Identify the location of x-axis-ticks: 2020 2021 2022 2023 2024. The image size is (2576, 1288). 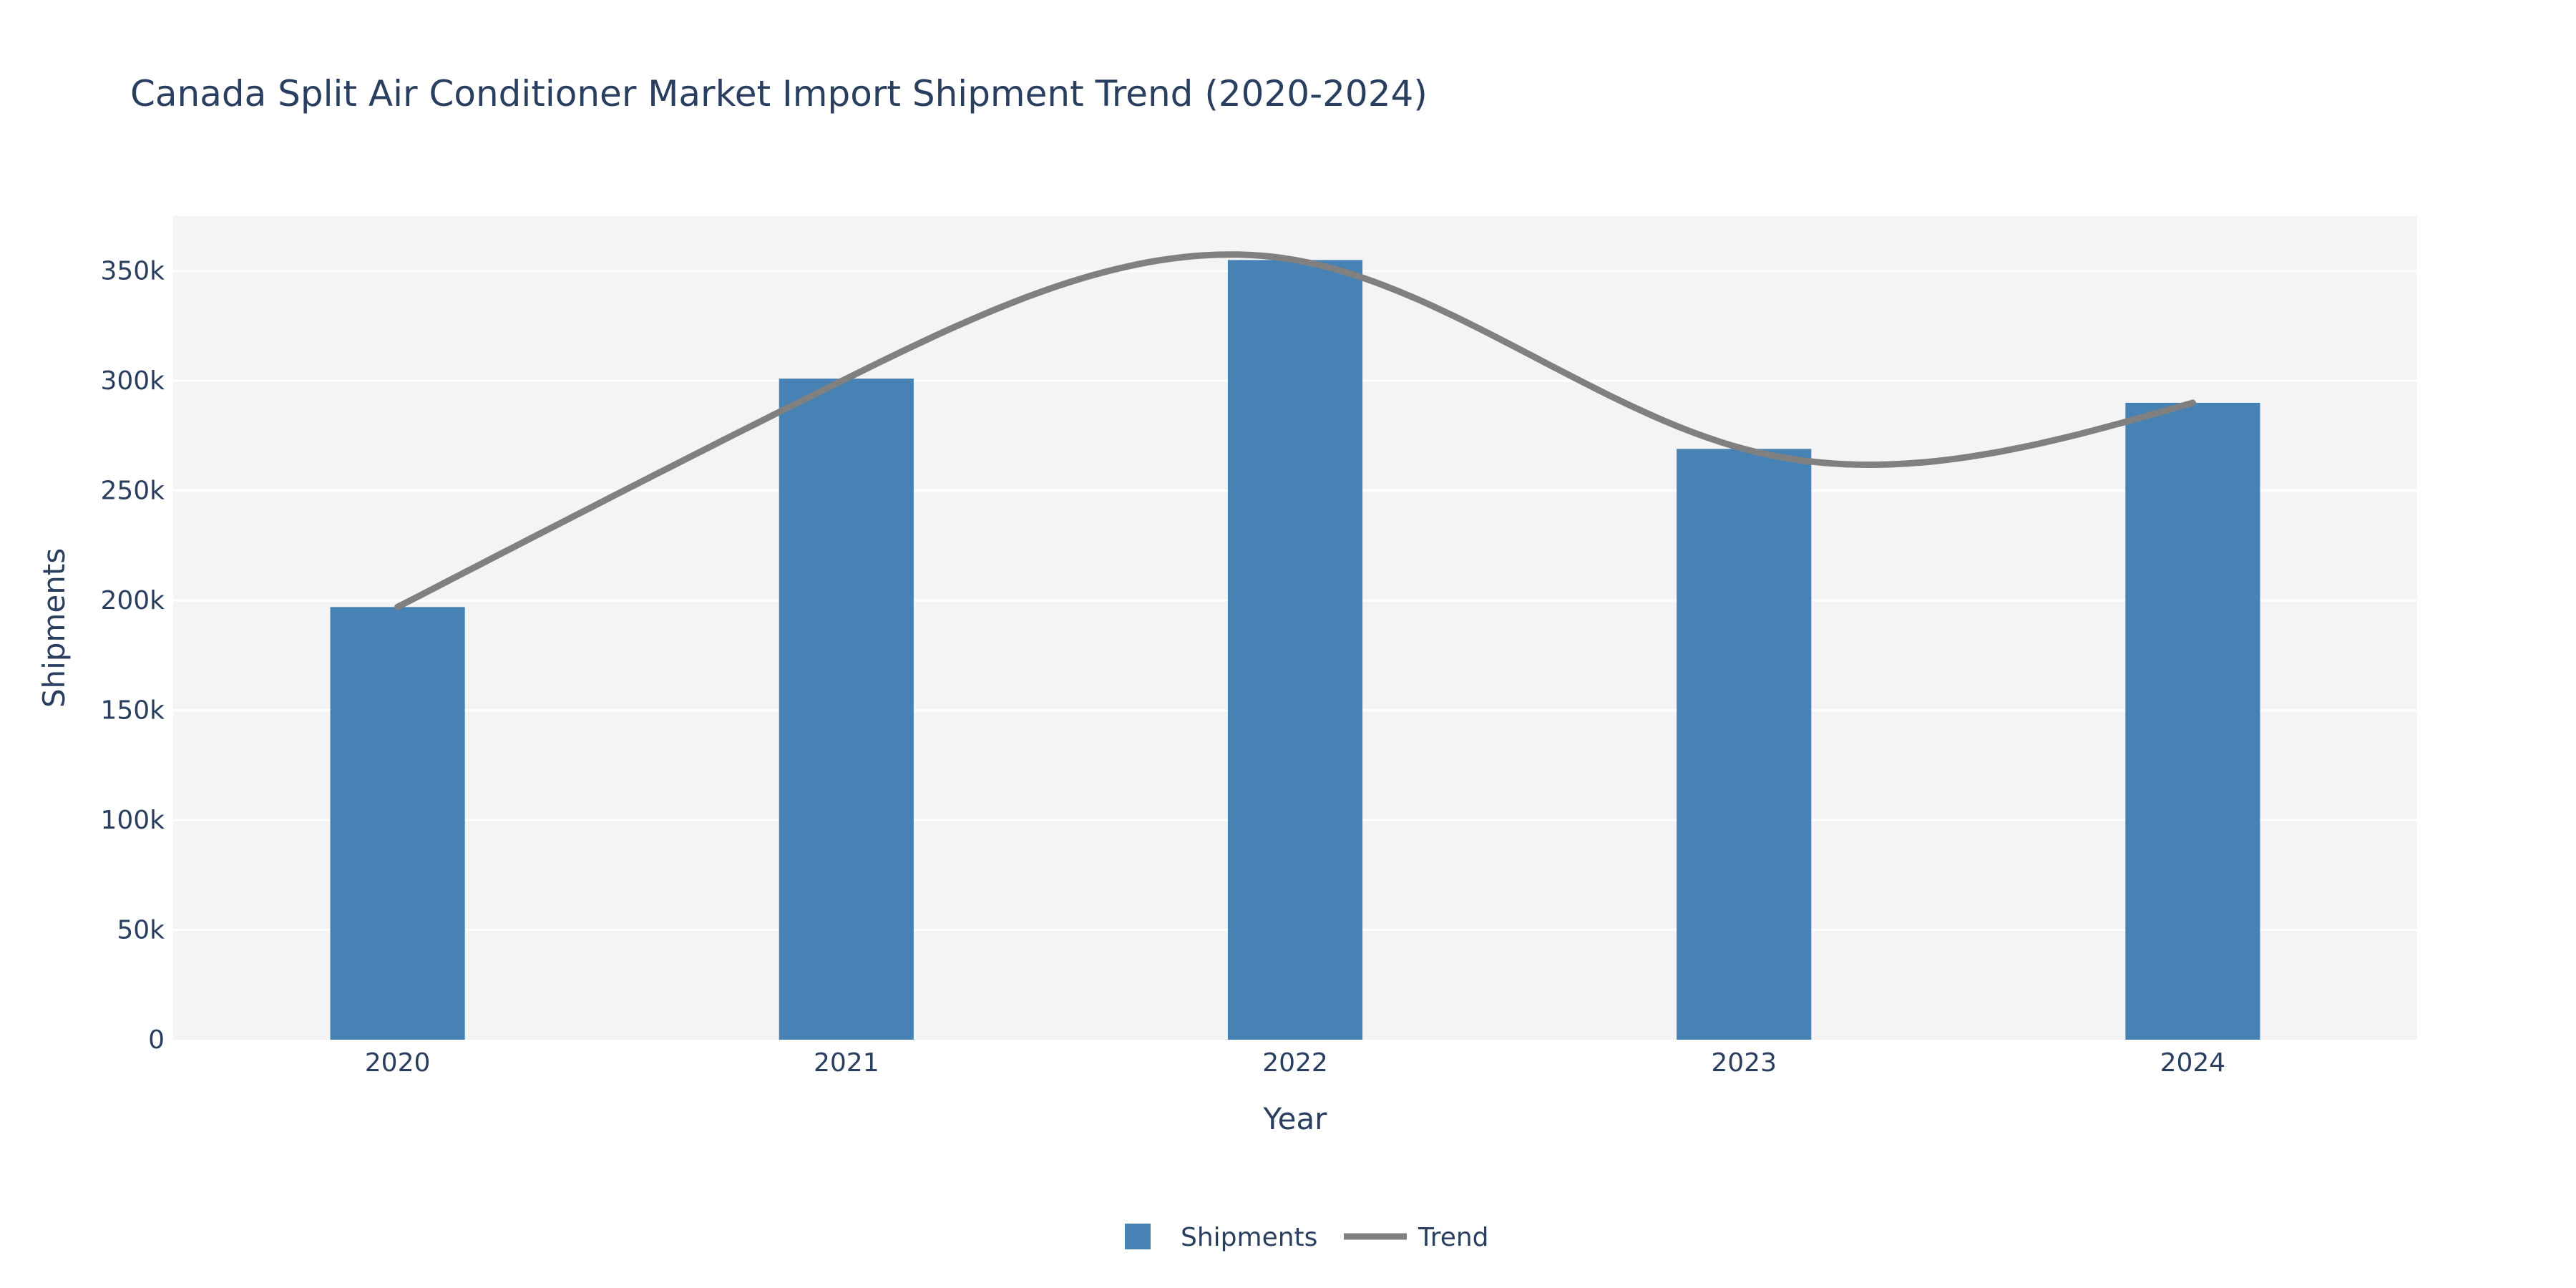
(1295, 1063).